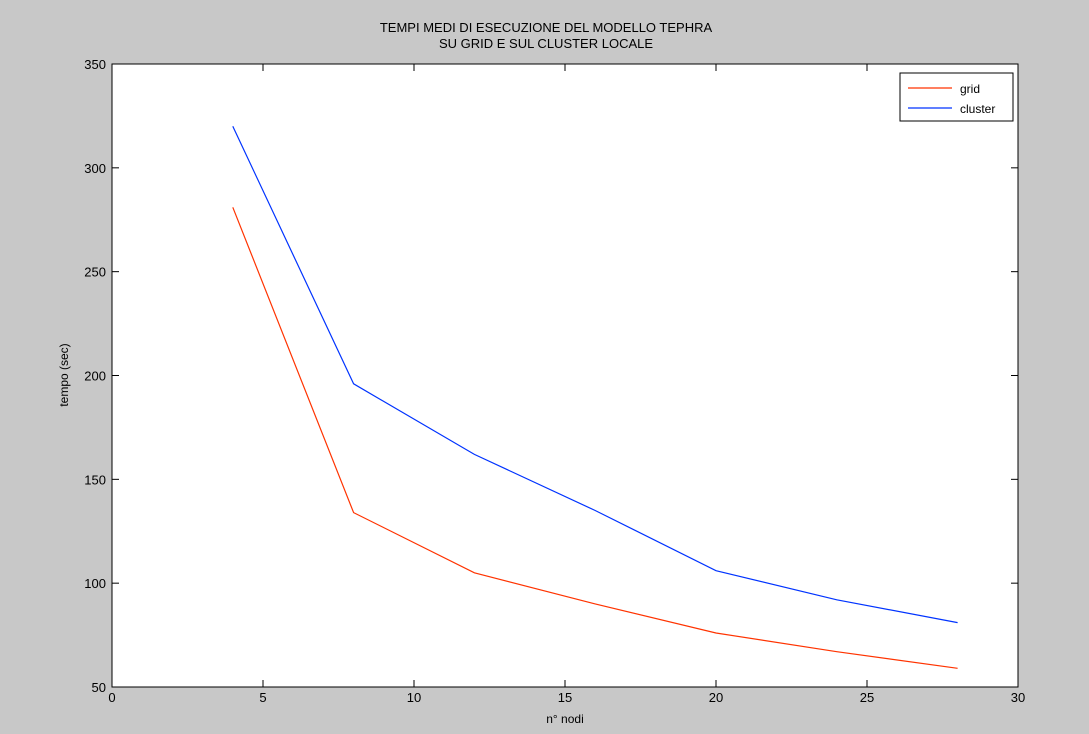 Image resolution: width=1089 pixels, height=734 pixels. What do you see at coordinates (262, 697) in the screenshot?
I see `x-tick-label: 5` at bounding box center [262, 697].